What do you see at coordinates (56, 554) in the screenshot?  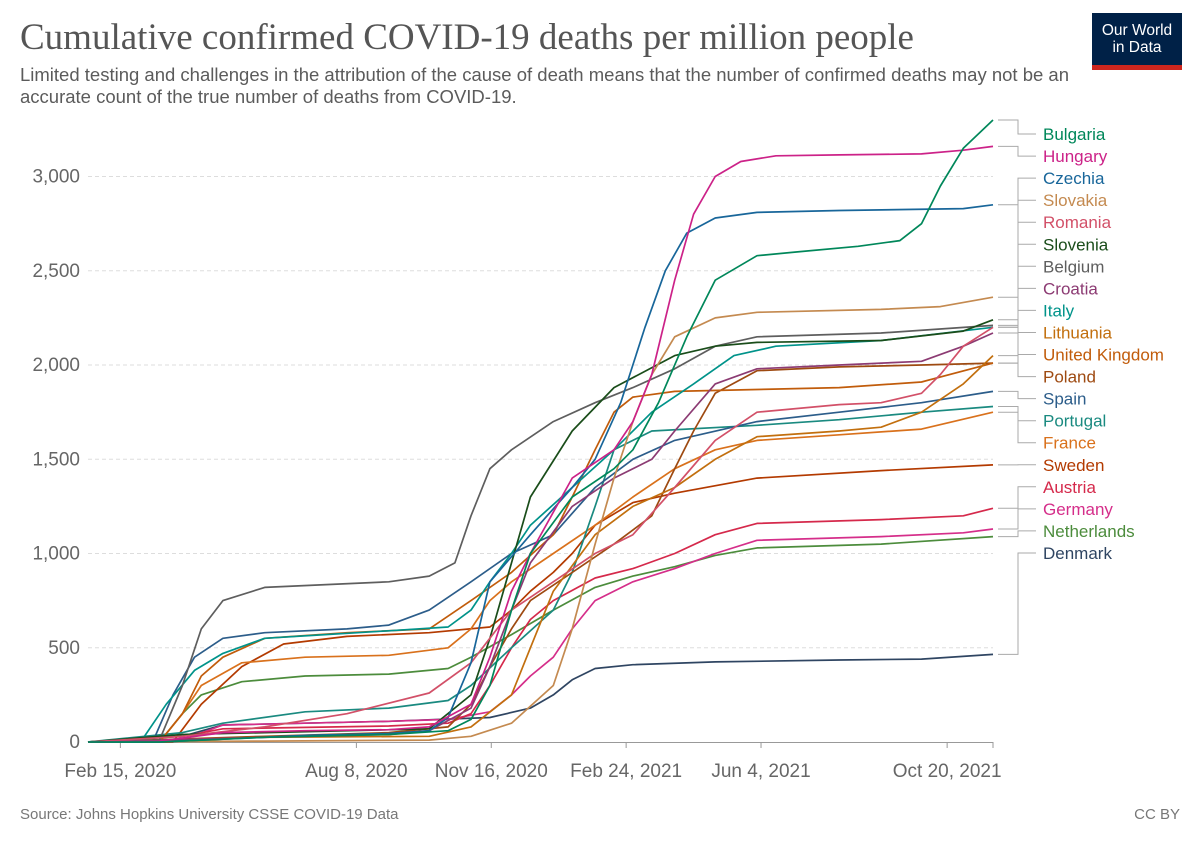 I see `y-tick-label: 1,000` at bounding box center [56, 554].